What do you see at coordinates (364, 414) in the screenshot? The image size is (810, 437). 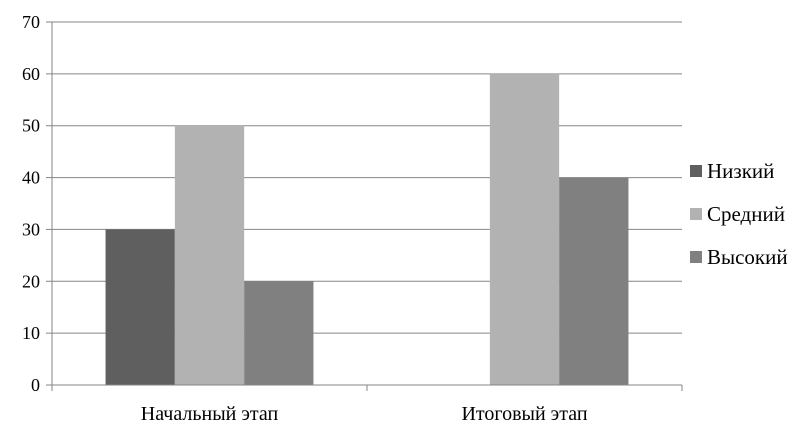 I see `x-axis-category-labels: Начальный этап Итоговый этап` at bounding box center [364, 414].